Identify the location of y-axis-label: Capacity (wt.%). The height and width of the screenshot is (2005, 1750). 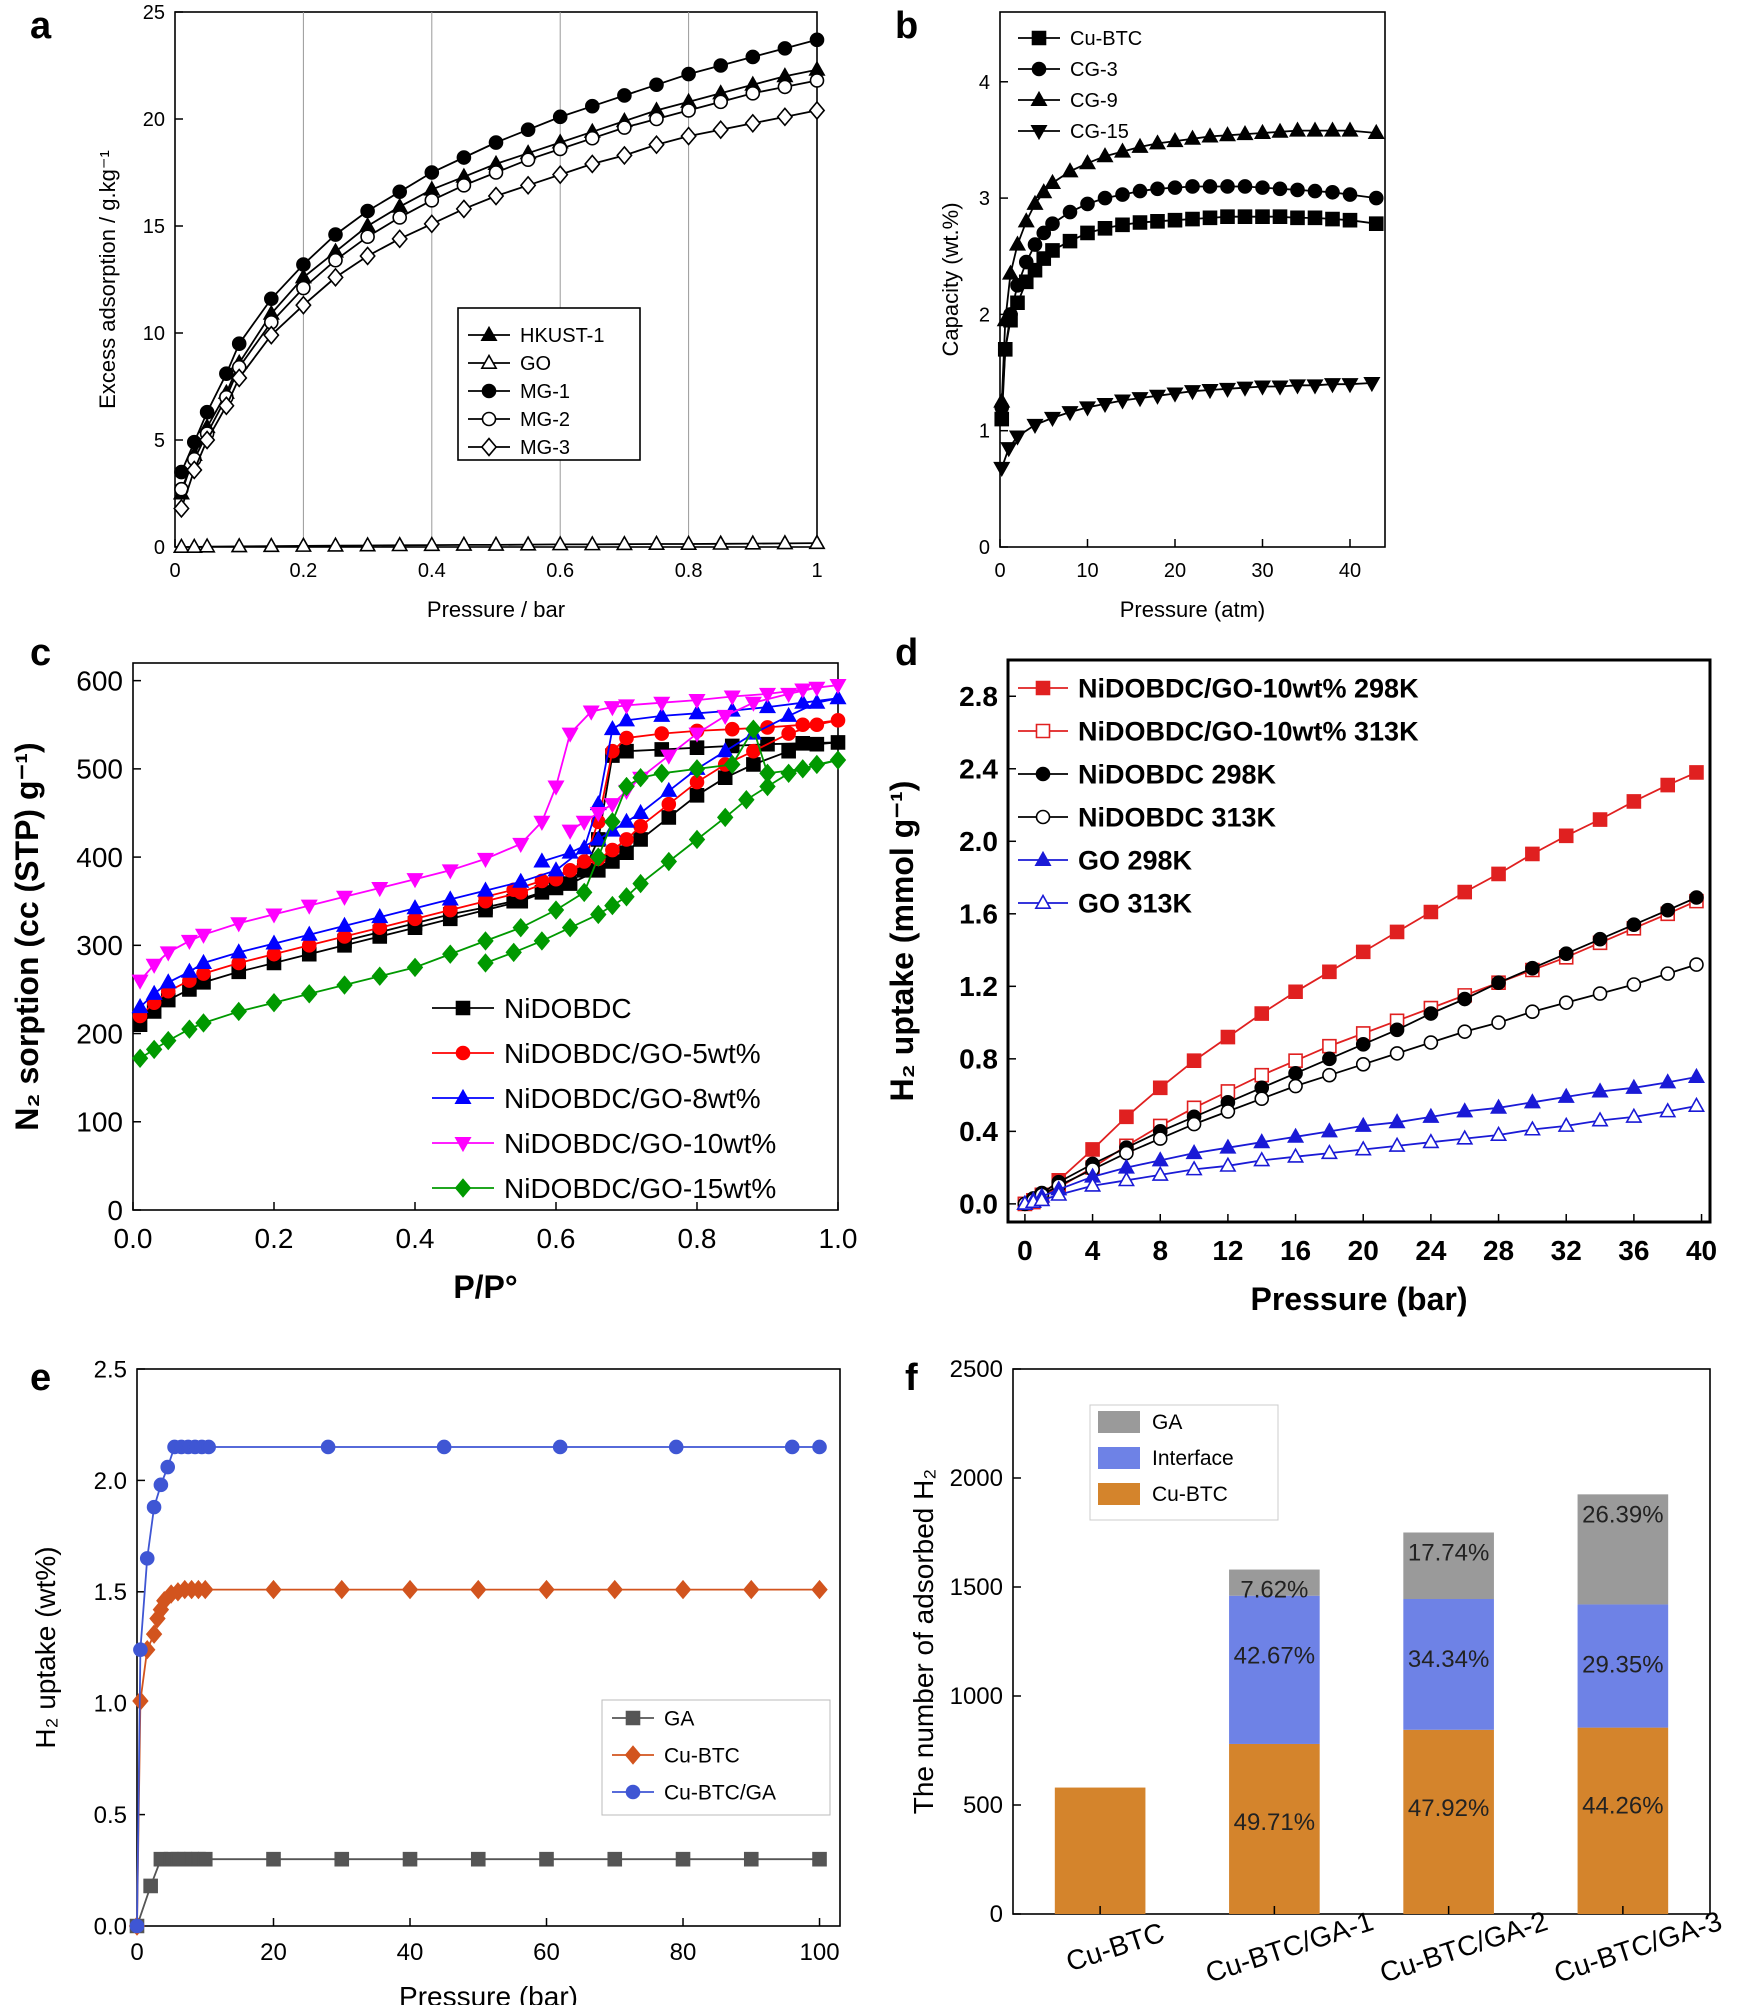
(950, 279).